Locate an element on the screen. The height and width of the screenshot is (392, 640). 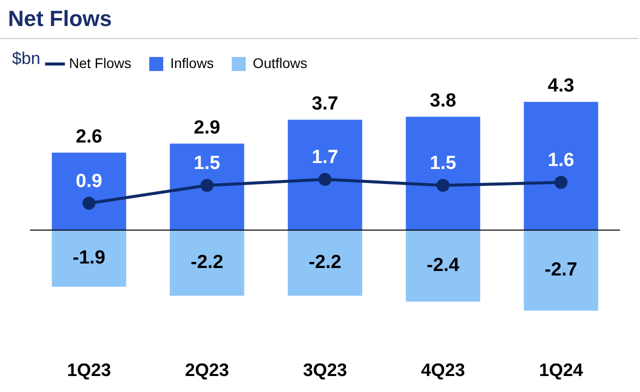
y-axis-title: $bn is located at coordinates (26, 59).